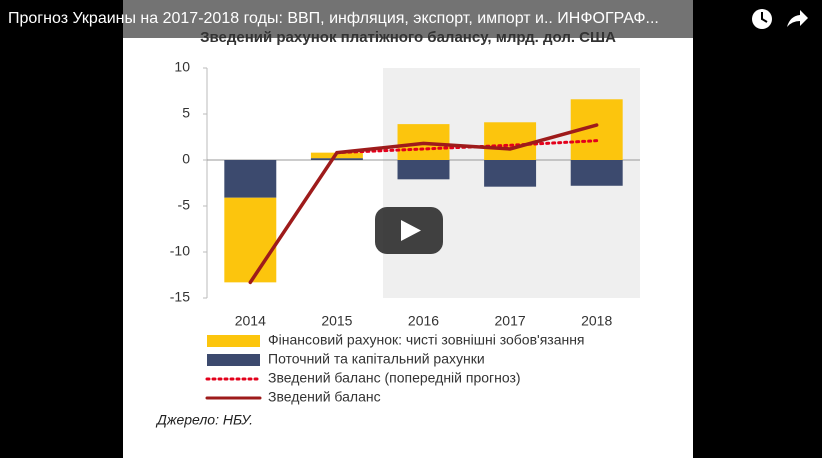  I want to click on play-button, so click(409, 230).